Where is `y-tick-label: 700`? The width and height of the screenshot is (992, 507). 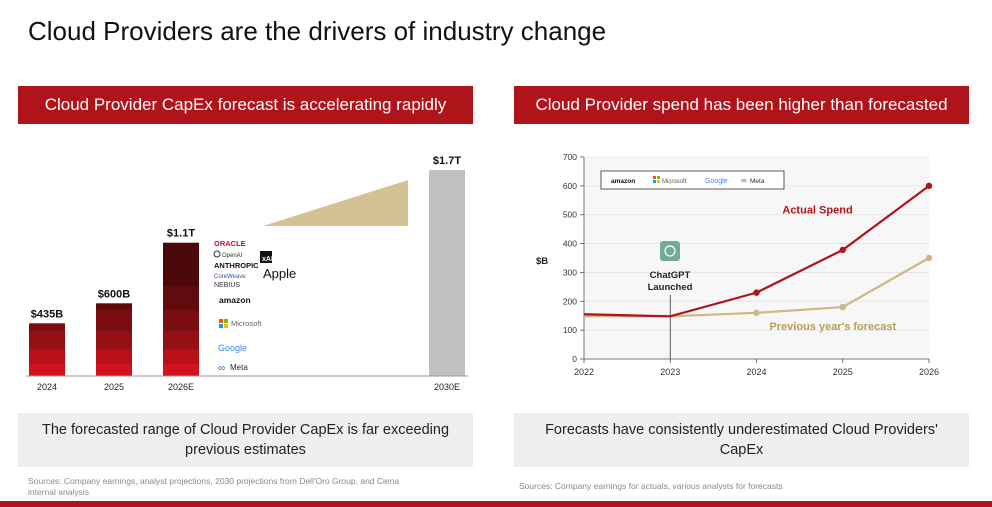 y-tick-label: 700 is located at coordinates (570, 157).